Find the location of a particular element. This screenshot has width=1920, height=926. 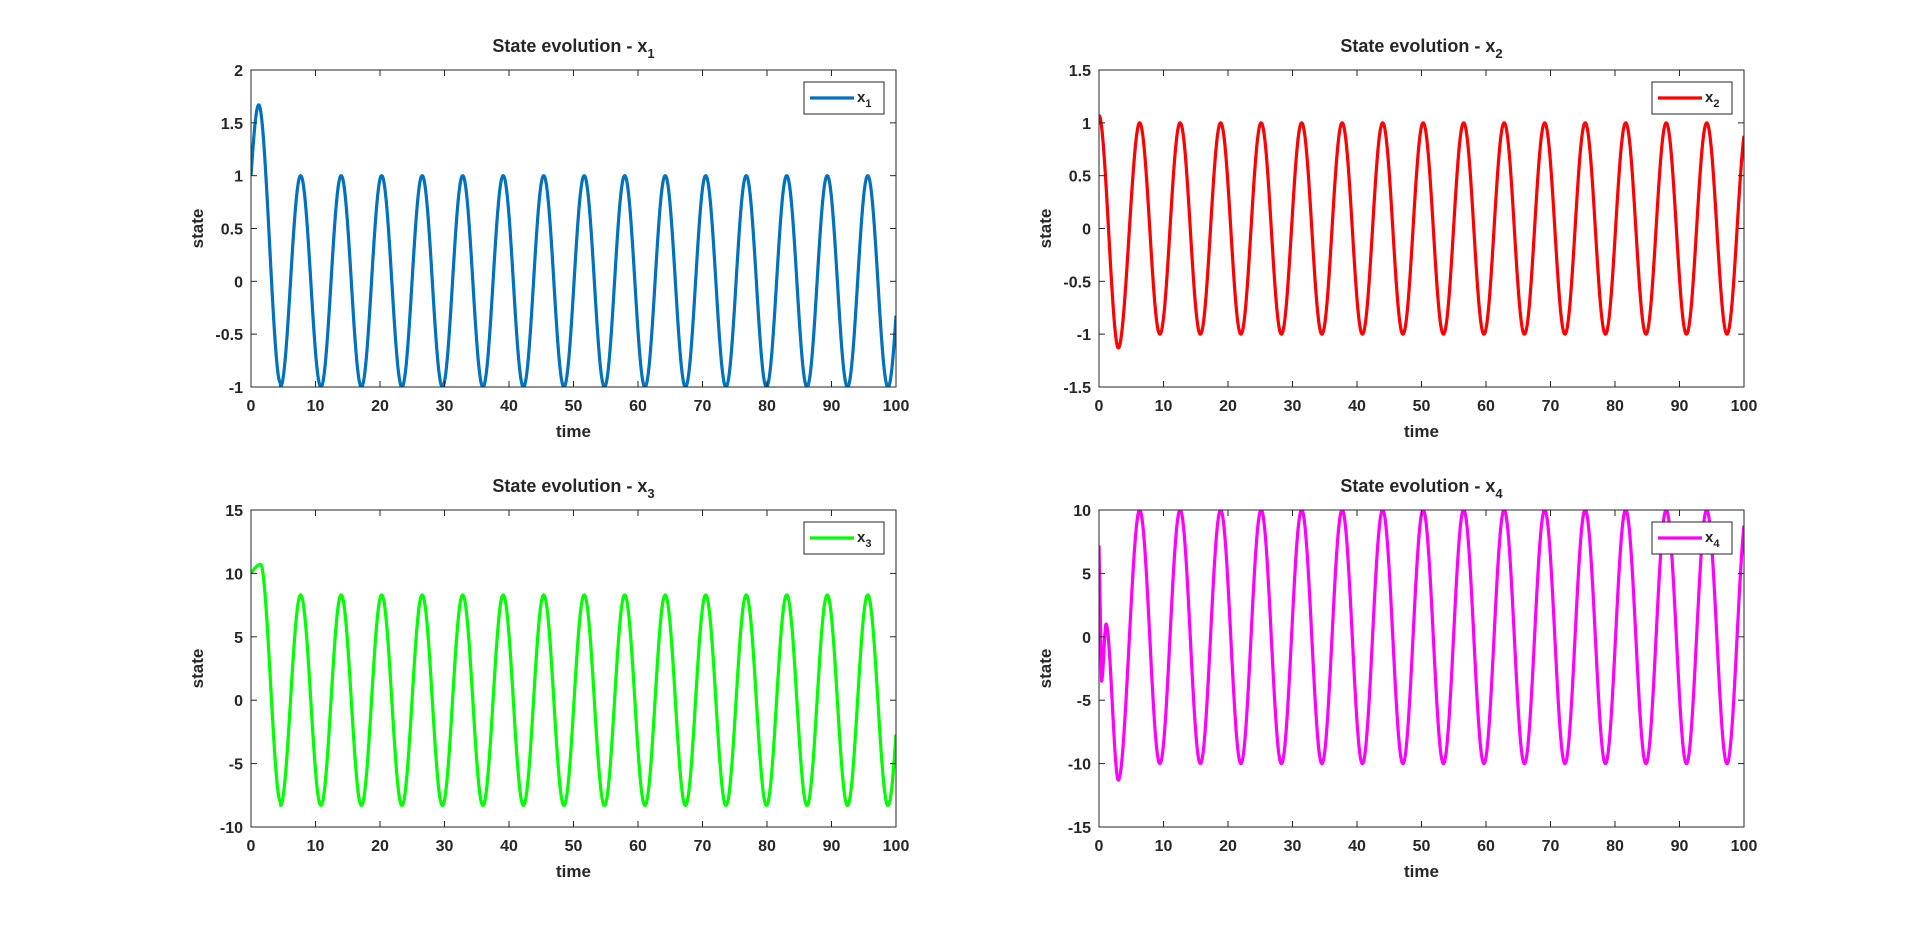

legend-label-subscript: 2 is located at coordinates (1716, 104).